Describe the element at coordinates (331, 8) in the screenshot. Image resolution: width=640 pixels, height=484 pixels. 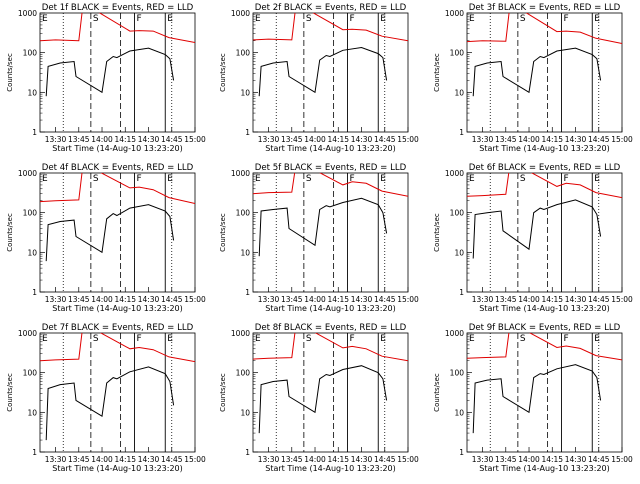
I see `chart-title: Det 2f BLACK = Events, RED = LLD` at that location.